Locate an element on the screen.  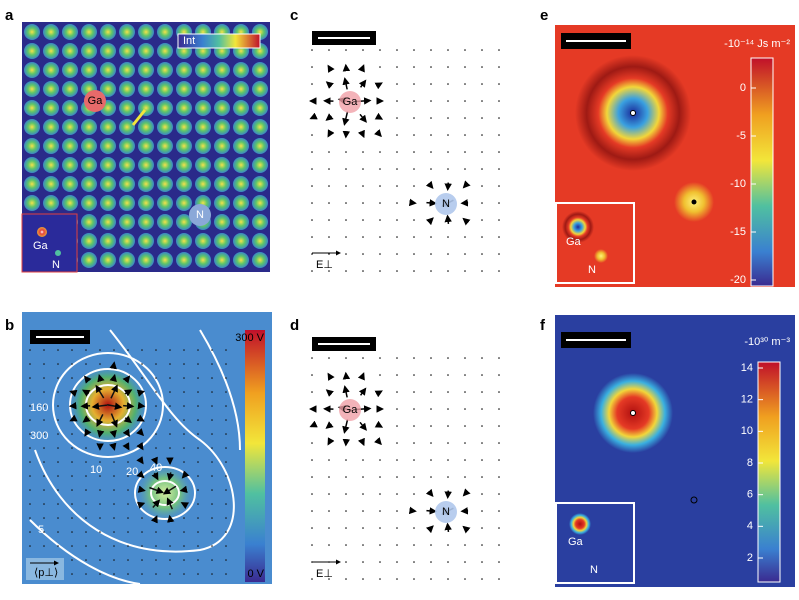
inset-n is located at coordinates (601, 256).